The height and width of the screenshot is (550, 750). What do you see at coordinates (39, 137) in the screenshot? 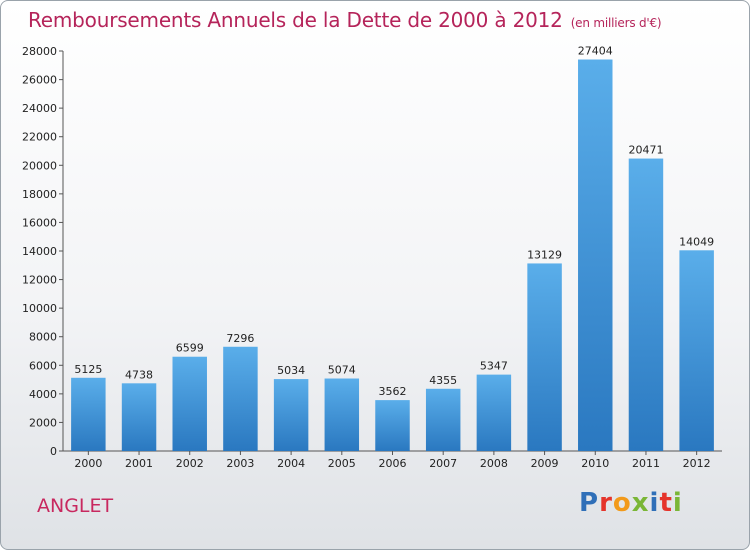
I see `y-tick-label: 22000` at bounding box center [39, 137].